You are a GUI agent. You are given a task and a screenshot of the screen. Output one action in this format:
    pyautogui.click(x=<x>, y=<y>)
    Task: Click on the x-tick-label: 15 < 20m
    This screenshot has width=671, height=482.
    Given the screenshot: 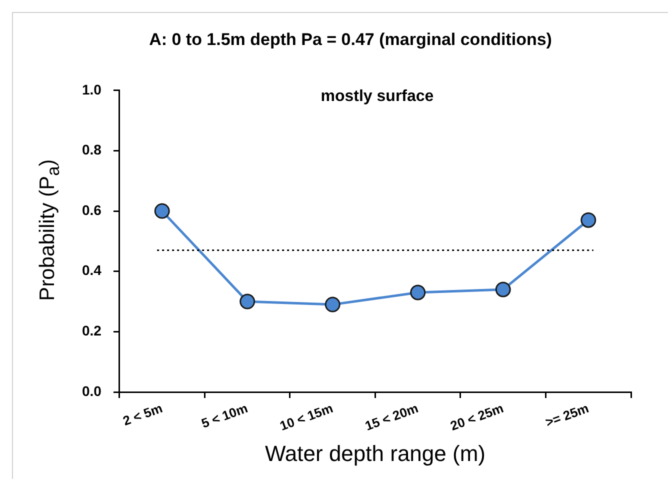 What is the action you would take?
    pyautogui.click(x=391, y=417)
    